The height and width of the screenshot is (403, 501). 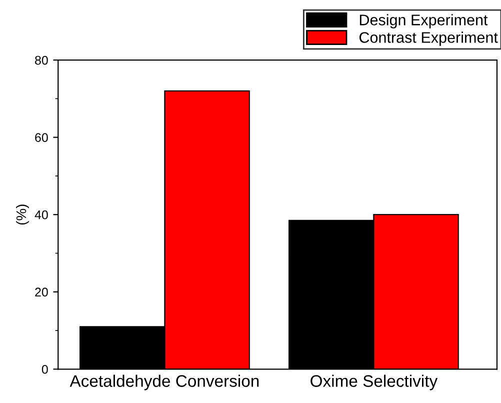 What do you see at coordinates (41, 60) in the screenshot?
I see `y-tick-label: 80` at bounding box center [41, 60].